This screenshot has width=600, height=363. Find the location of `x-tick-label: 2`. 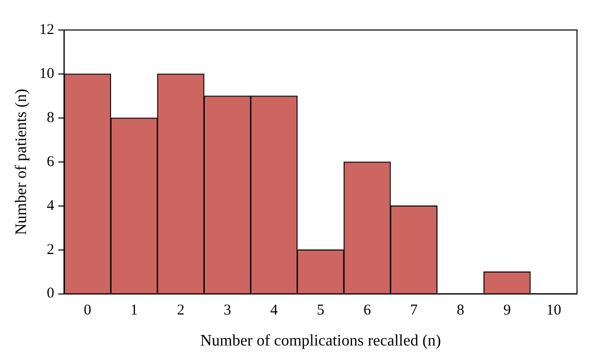

x-tick-label: 2 is located at coordinates (180, 310).